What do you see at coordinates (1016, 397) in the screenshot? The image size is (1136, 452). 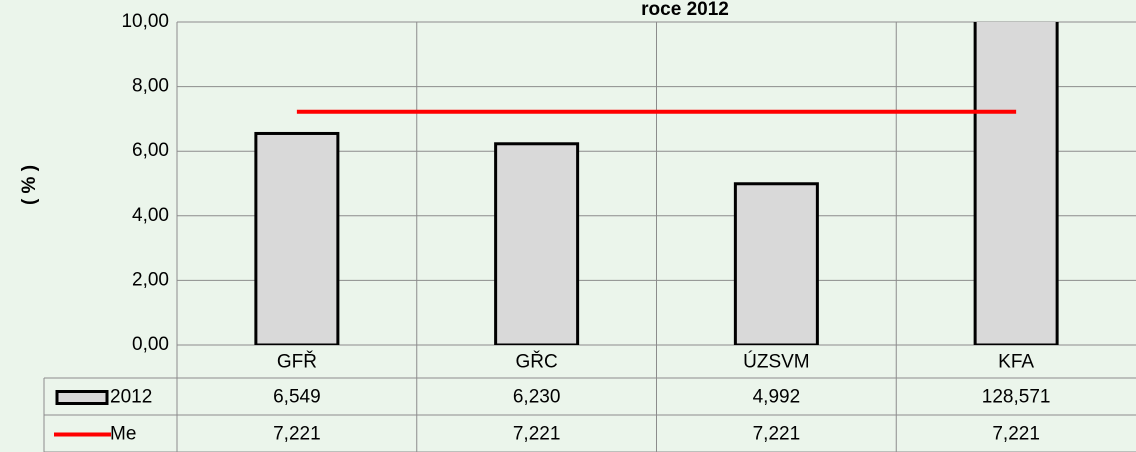 I see `table-value: 128,571` at bounding box center [1016, 397].